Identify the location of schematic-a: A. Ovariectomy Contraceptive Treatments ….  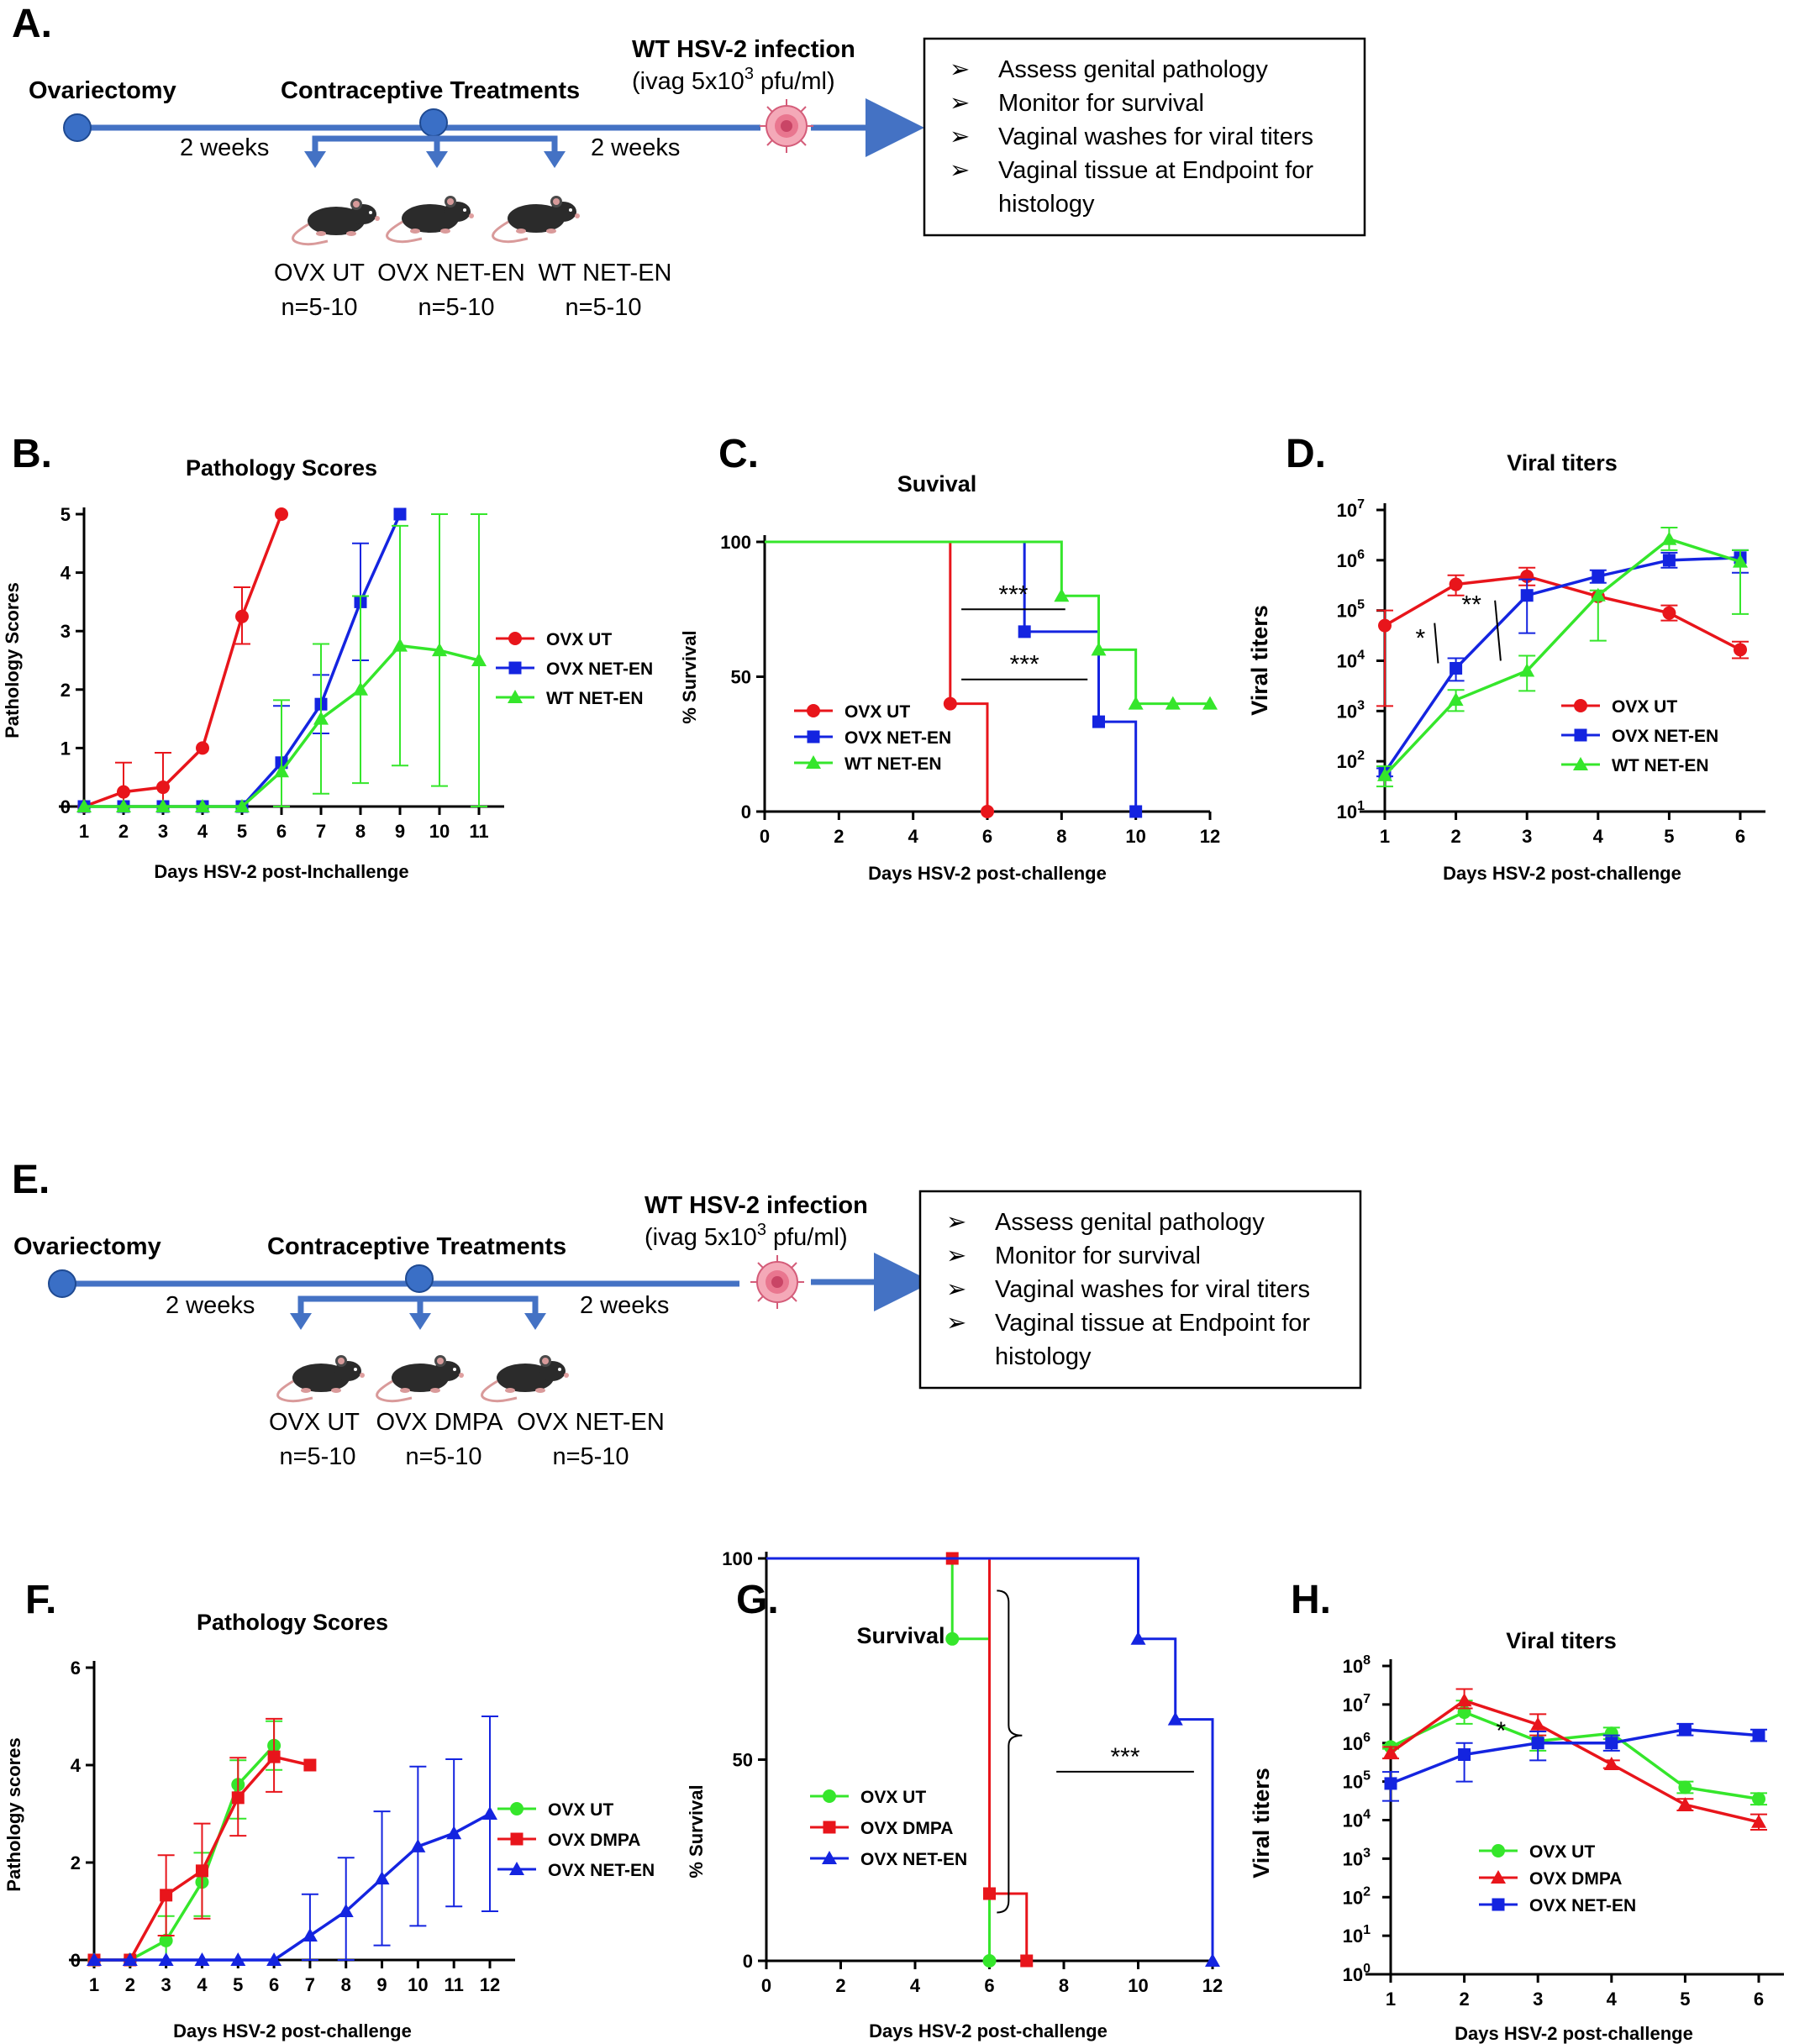
(689, 161).